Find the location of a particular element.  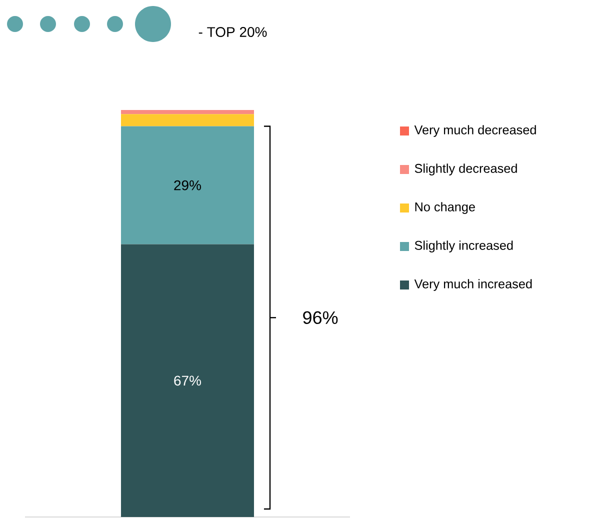

text: - TOP 20% is located at coordinates (232, 32).